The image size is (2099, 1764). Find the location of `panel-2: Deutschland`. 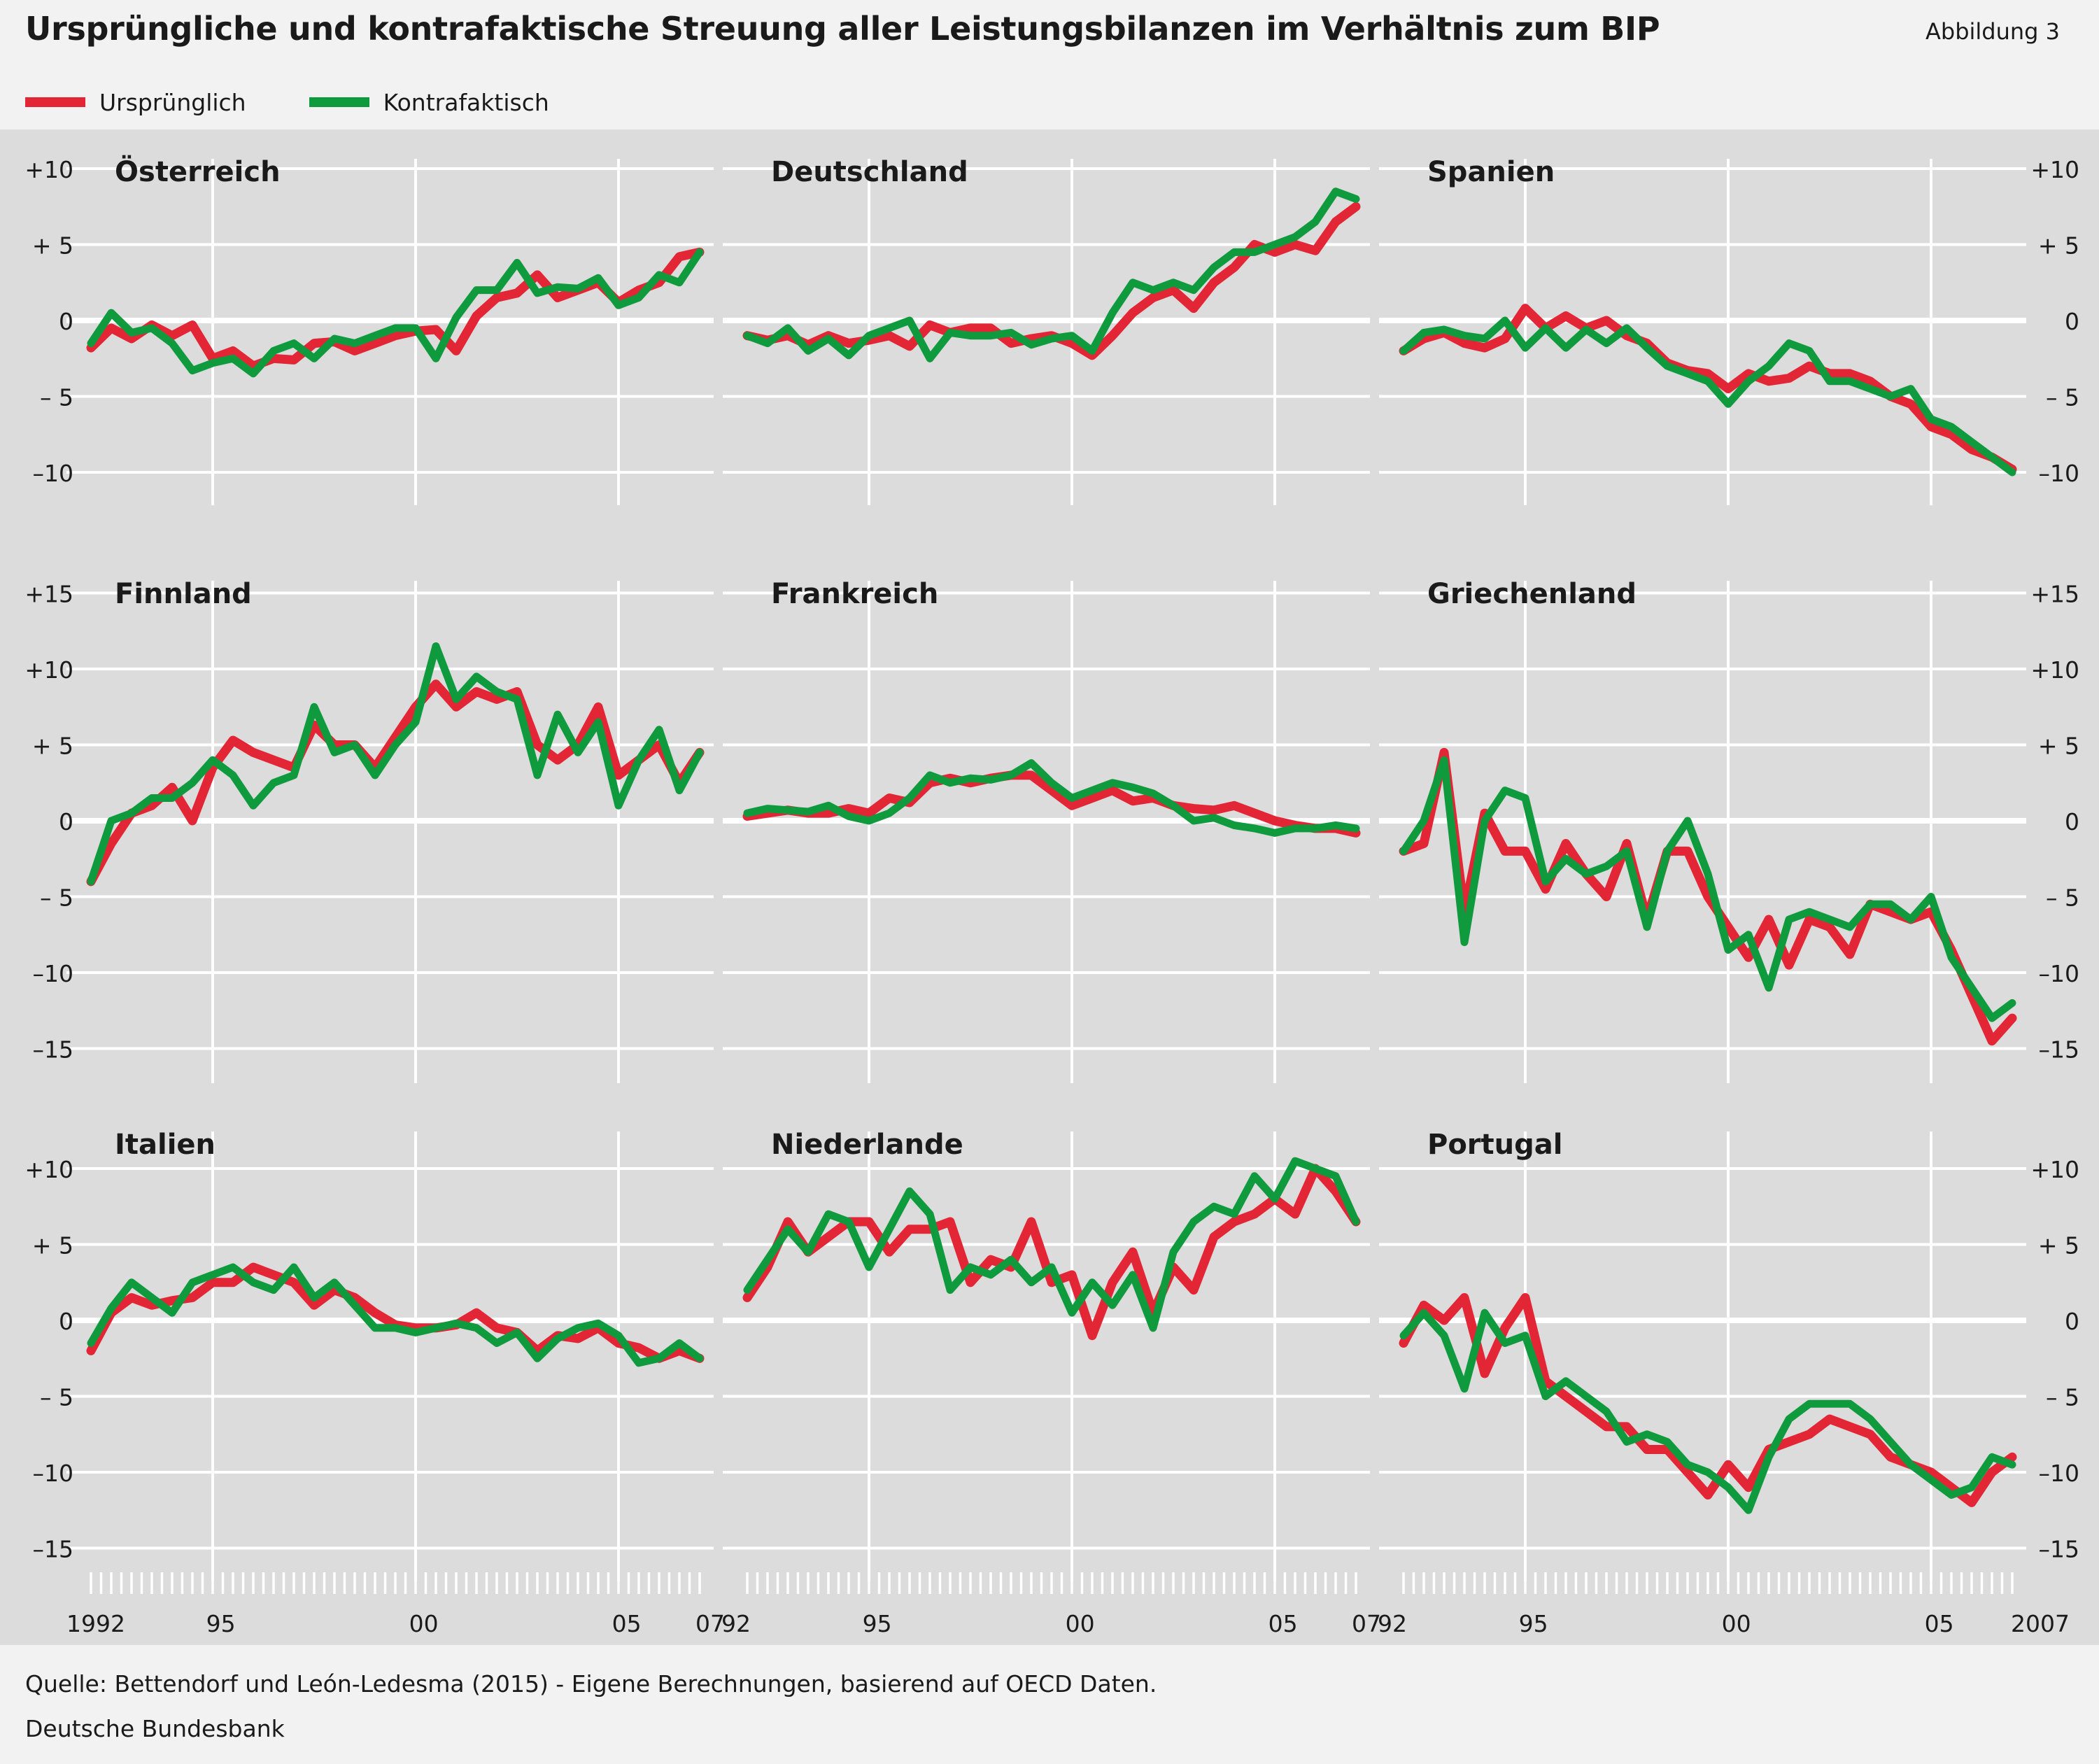

panel-2: Deutschland is located at coordinates (1051, 259).